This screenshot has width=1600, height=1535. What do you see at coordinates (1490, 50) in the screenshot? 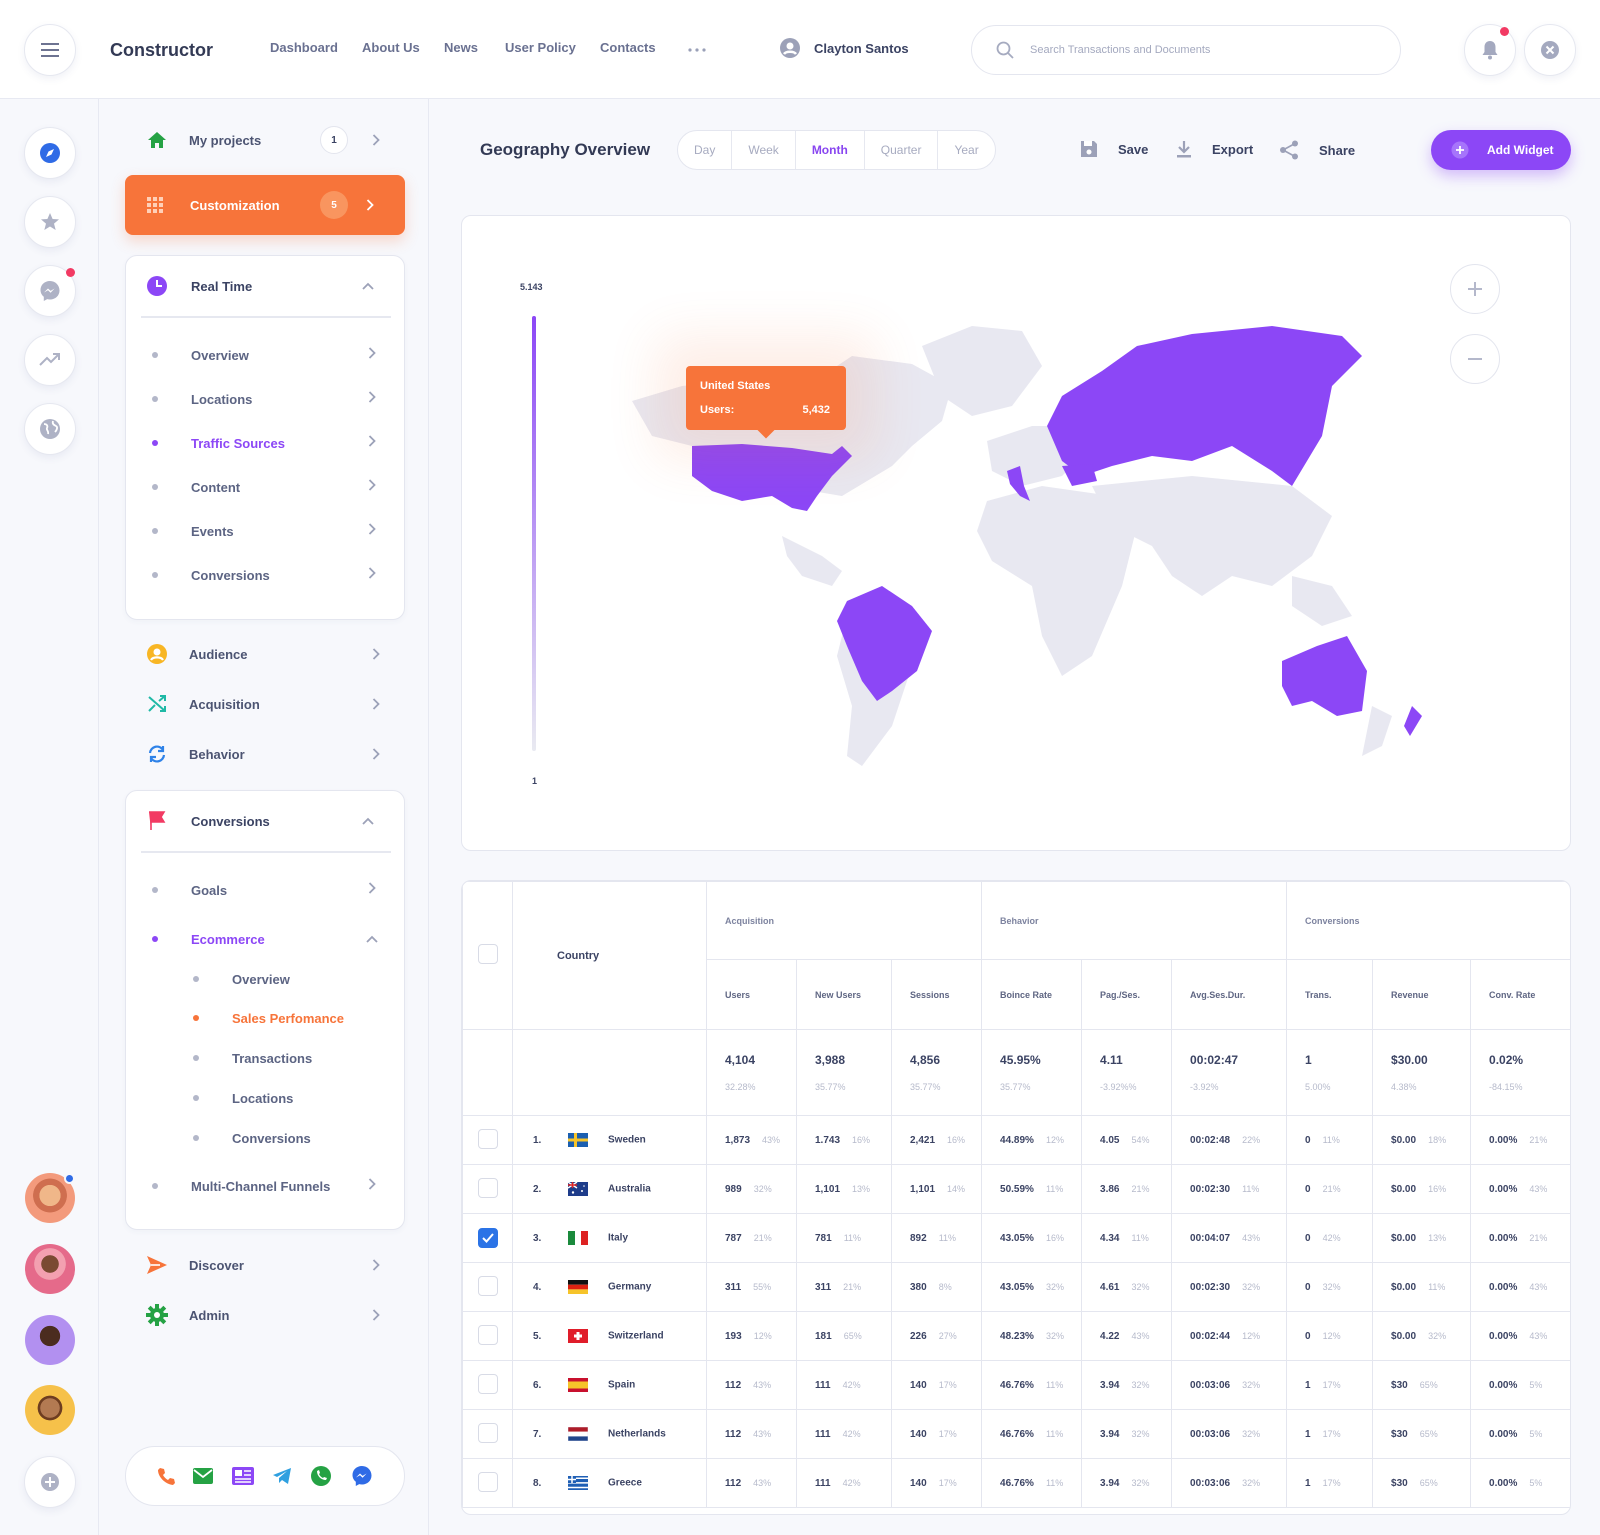
I see `notifications-button` at bounding box center [1490, 50].